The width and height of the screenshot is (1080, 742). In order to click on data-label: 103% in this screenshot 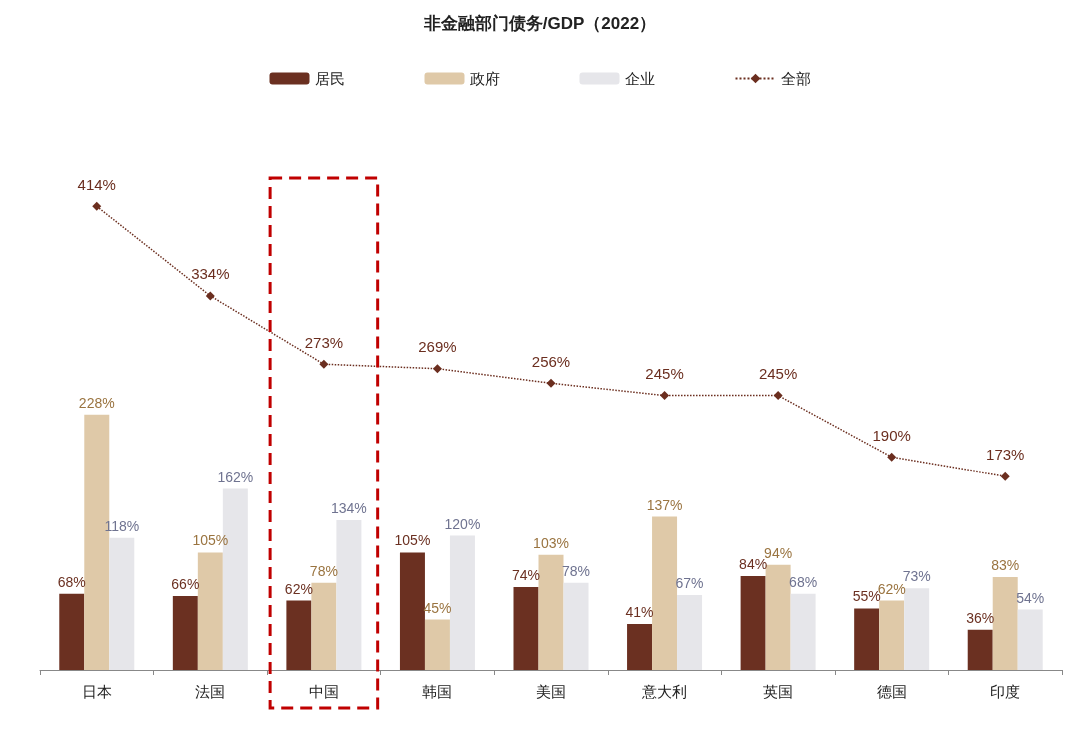, I will do `click(551, 542)`.